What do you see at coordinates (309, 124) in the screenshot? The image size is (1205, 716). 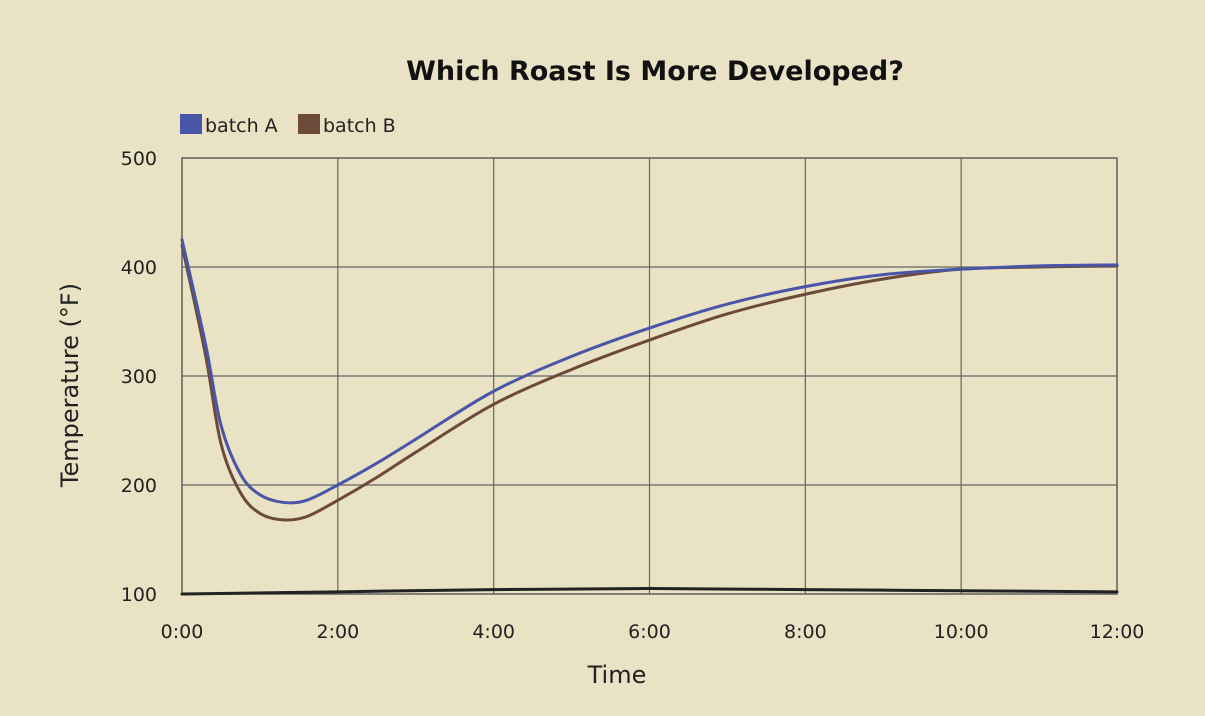 I see `legend-swatch-batch-b` at bounding box center [309, 124].